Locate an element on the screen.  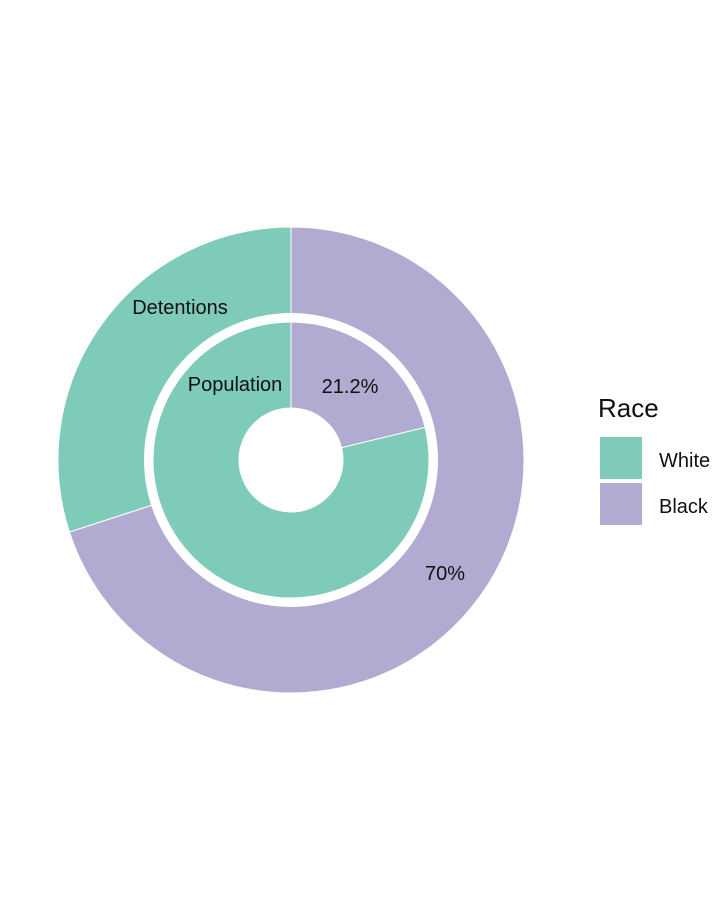
legend-swatch-white is located at coordinates (621, 458).